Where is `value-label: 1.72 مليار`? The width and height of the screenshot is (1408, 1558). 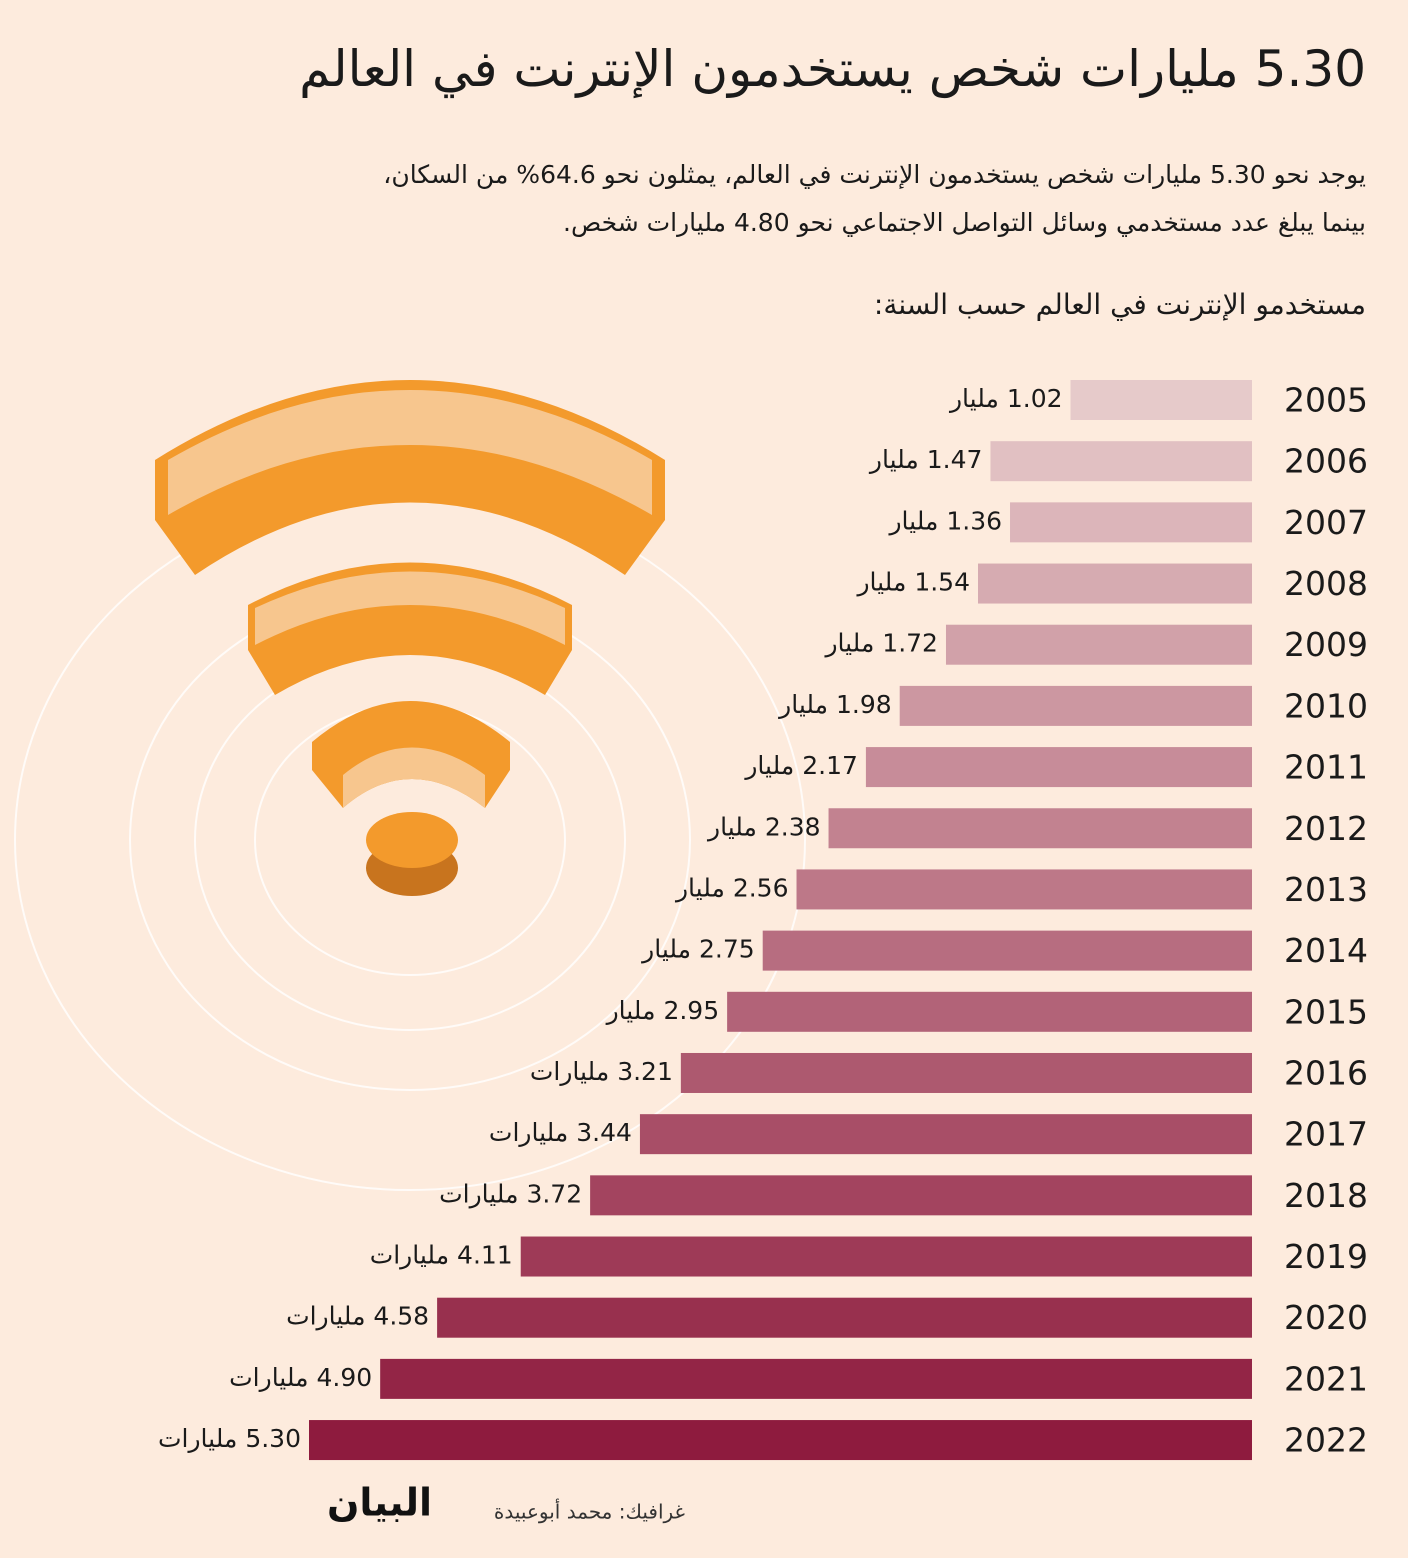
value-label: 1.72 مليار is located at coordinates (880, 643).